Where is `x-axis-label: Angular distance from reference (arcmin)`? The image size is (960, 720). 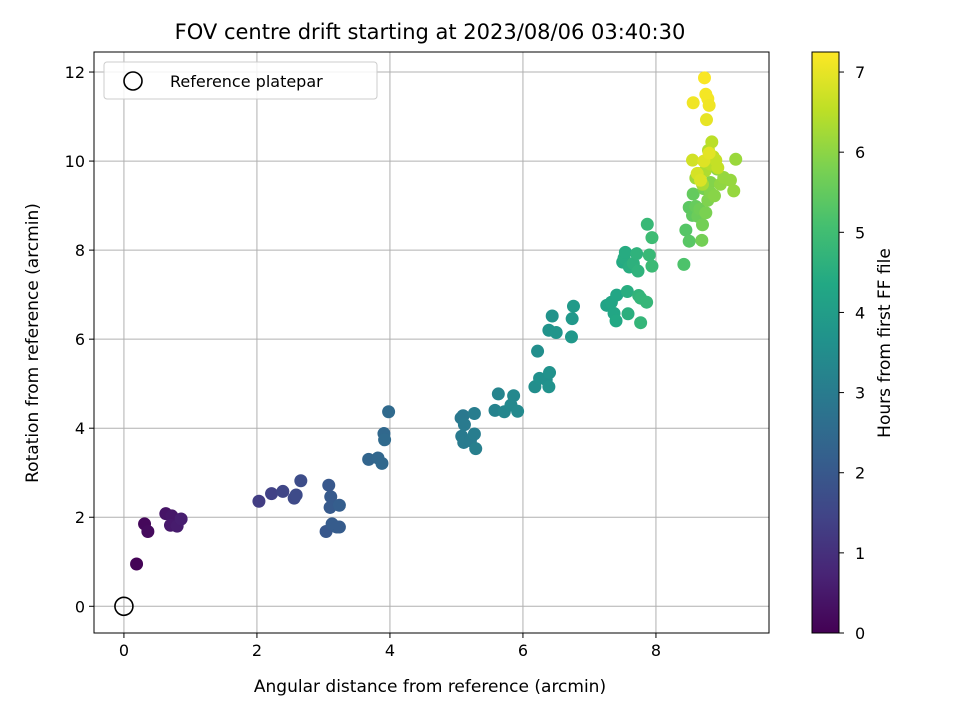
x-axis-label: Angular distance from reference (arcmin) is located at coordinates (430, 687).